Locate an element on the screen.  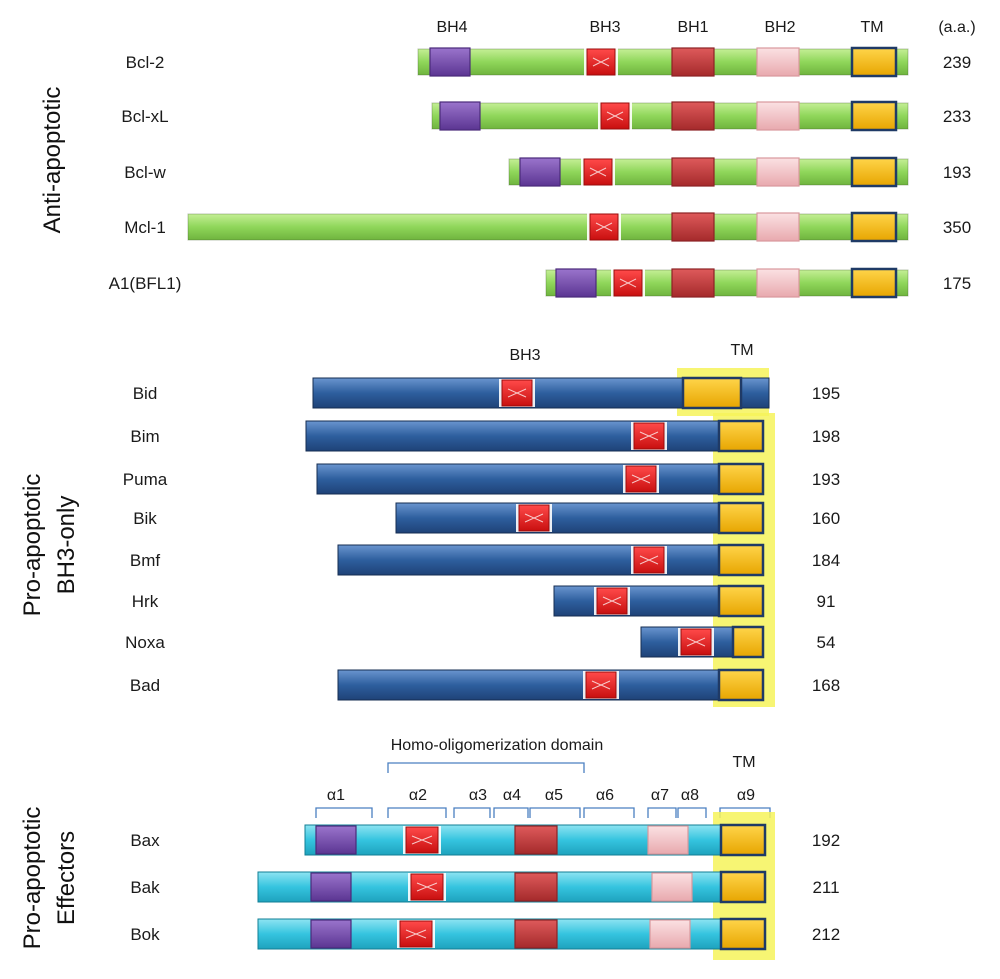
helix-label: α1 is located at coordinates (336, 795).